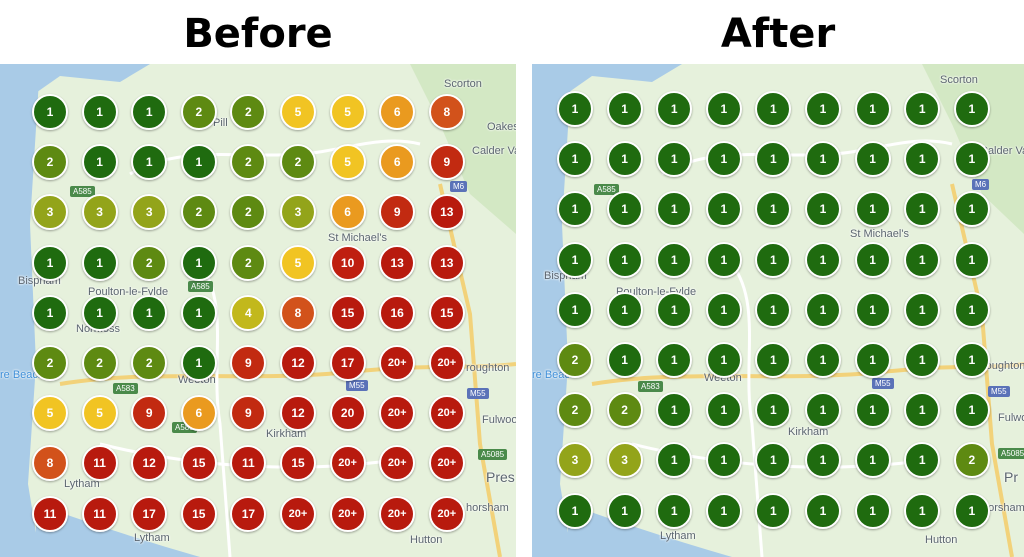 The height and width of the screenshot is (557, 1024). I want to click on rank-pin: 10, so click(347, 262).